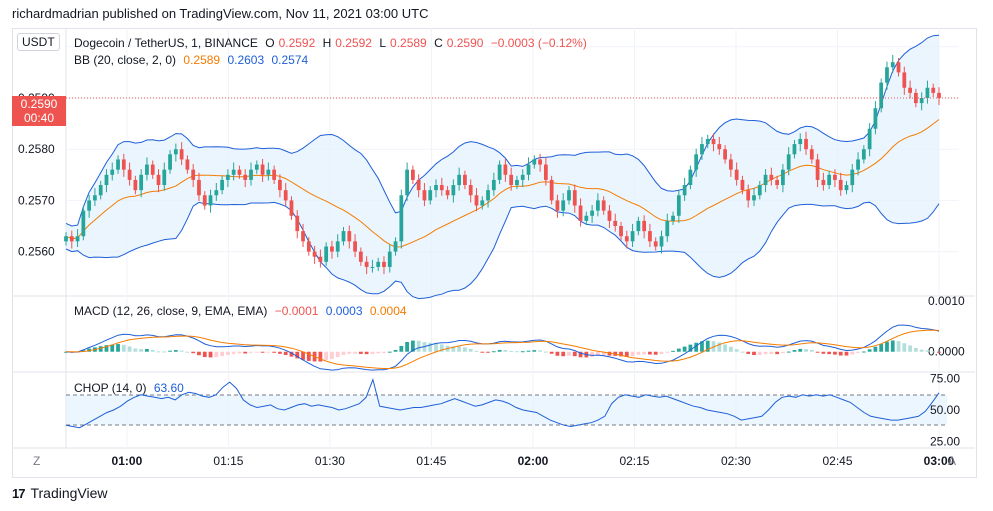 This screenshot has height=511, width=993. What do you see at coordinates (69, 493) in the screenshot?
I see `footer-brand-label: TradingView` at bounding box center [69, 493].